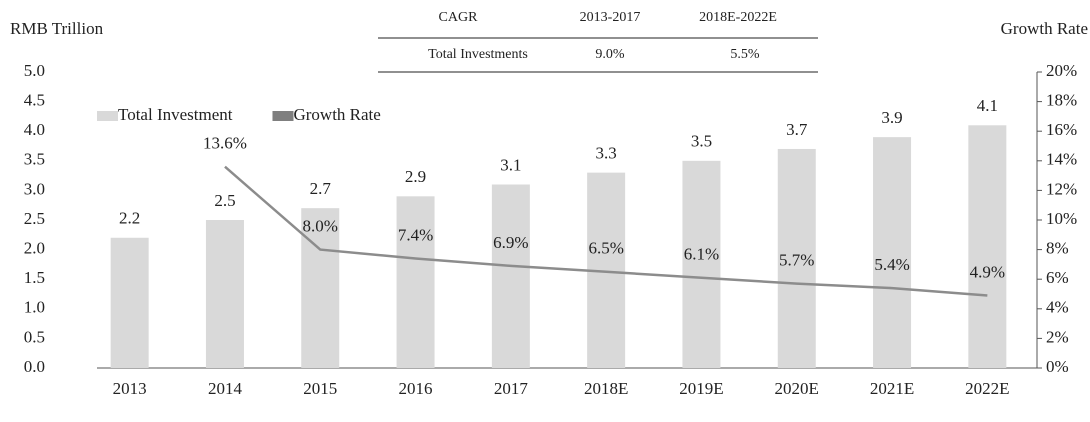  I want to click on bar-label: 3.3, so click(606, 153).